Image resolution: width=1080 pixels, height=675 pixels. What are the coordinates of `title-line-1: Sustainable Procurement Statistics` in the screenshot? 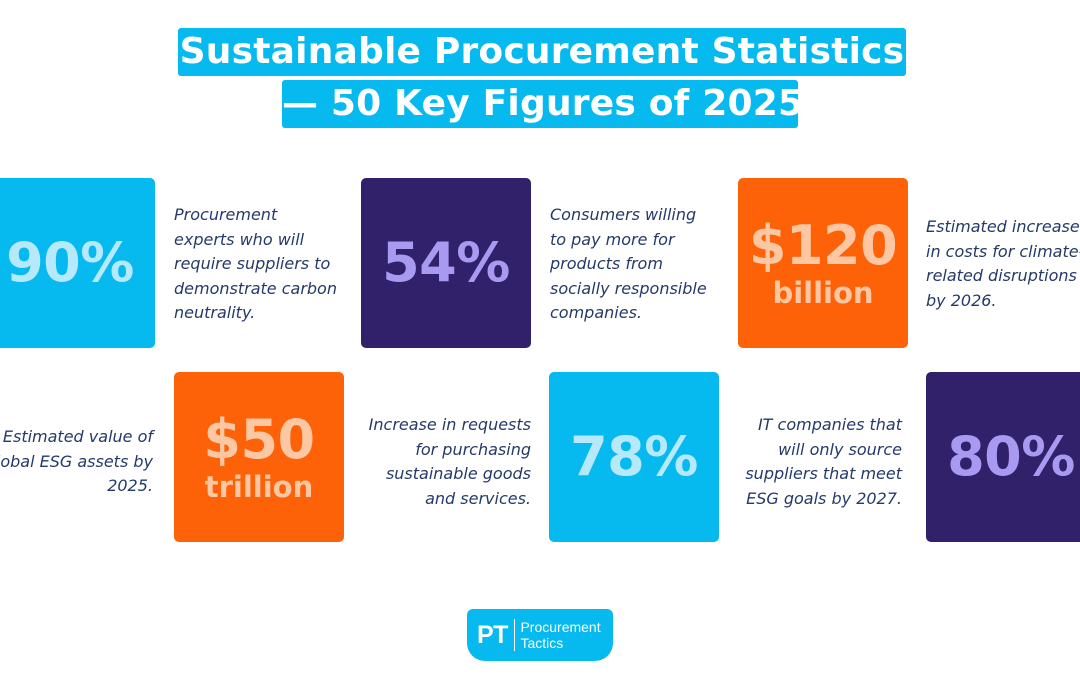 It's located at (542, 52).